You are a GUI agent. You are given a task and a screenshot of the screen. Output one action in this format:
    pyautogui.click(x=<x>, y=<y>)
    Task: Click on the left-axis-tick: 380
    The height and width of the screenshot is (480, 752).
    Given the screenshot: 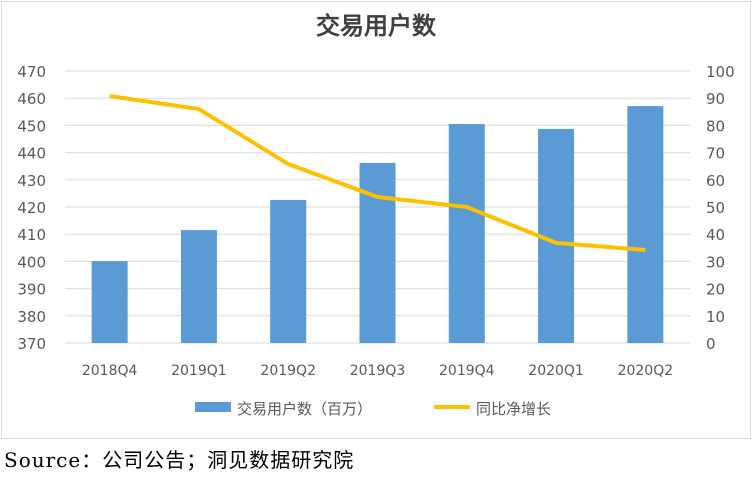 What is the action you would take?
    pyautogui.click(x=31, y=317)
    